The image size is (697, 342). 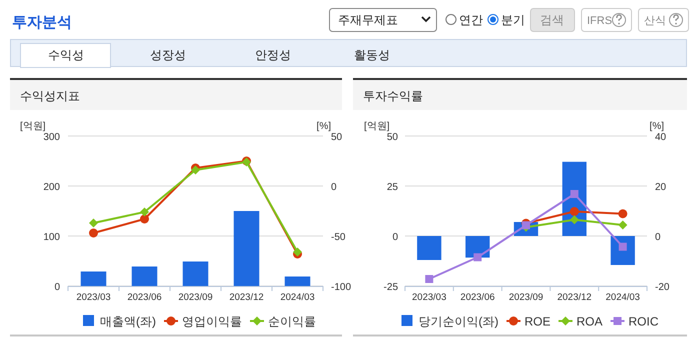 I want to click on chart-title: 수익성지표, so click(x=50, y=96).